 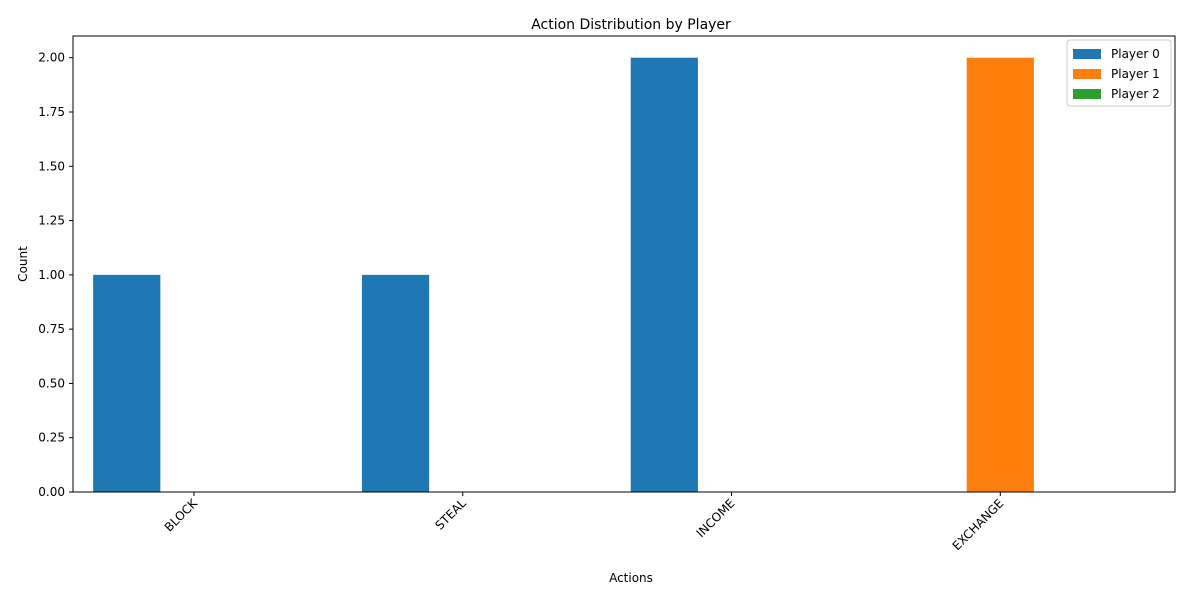 What do you see at coordinates (51, 275) in the screenshot?
I see `y-tick-label: 1.00` at bounding box center [51, 275].